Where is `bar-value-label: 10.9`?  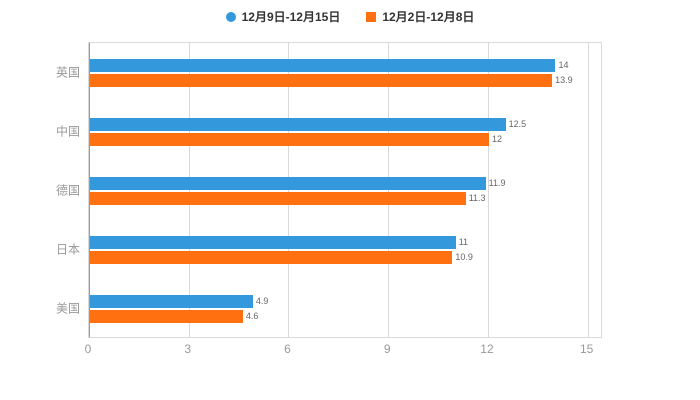 bar-value-label: 10.9 is located at coordinates (464, 257).